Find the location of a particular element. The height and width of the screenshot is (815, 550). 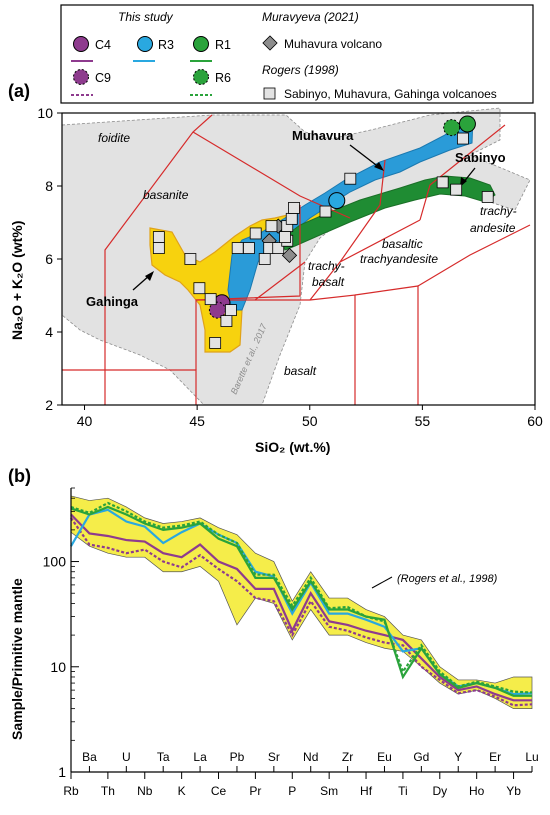

sample-r1-point is located at coordinates (467, 124).